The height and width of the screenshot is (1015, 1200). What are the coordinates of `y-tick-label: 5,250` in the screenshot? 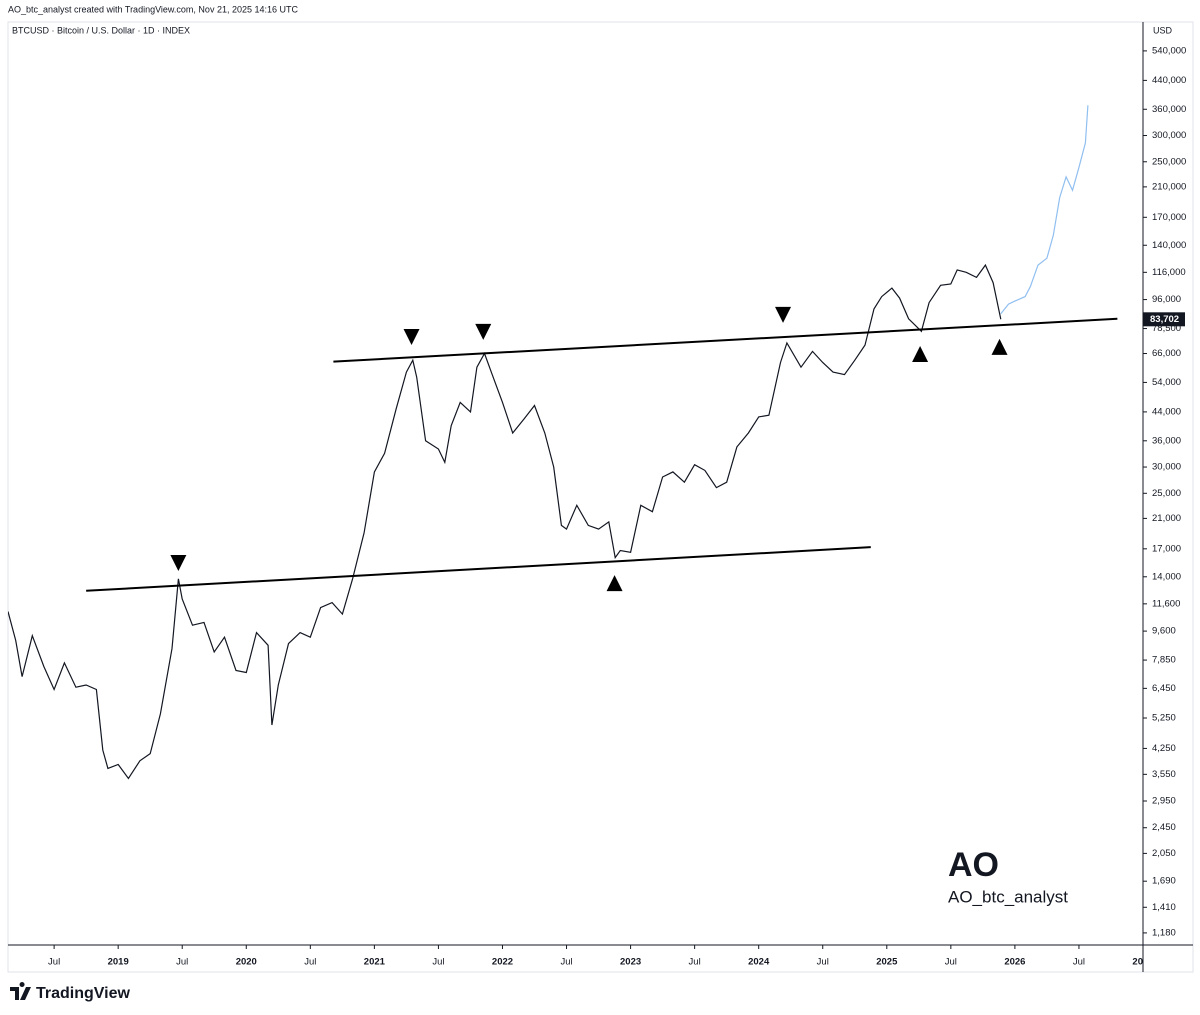 It's located at (1164, 718).